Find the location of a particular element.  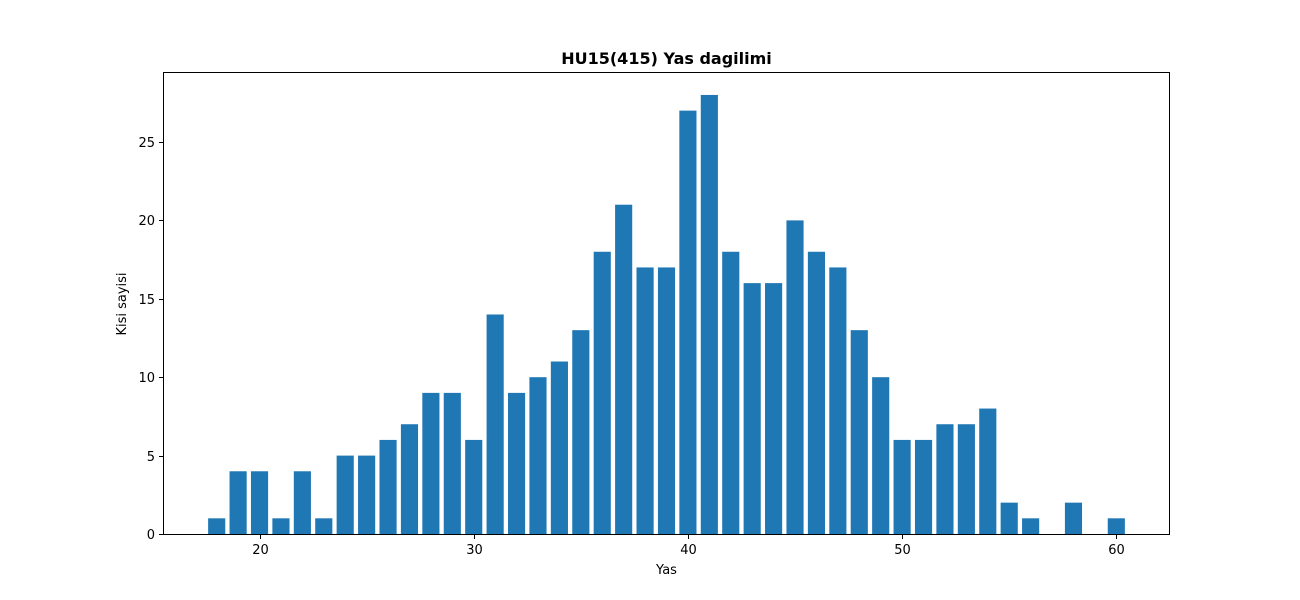

y-axis-label: Kisi sayisi is located at coordinates (122, 303).